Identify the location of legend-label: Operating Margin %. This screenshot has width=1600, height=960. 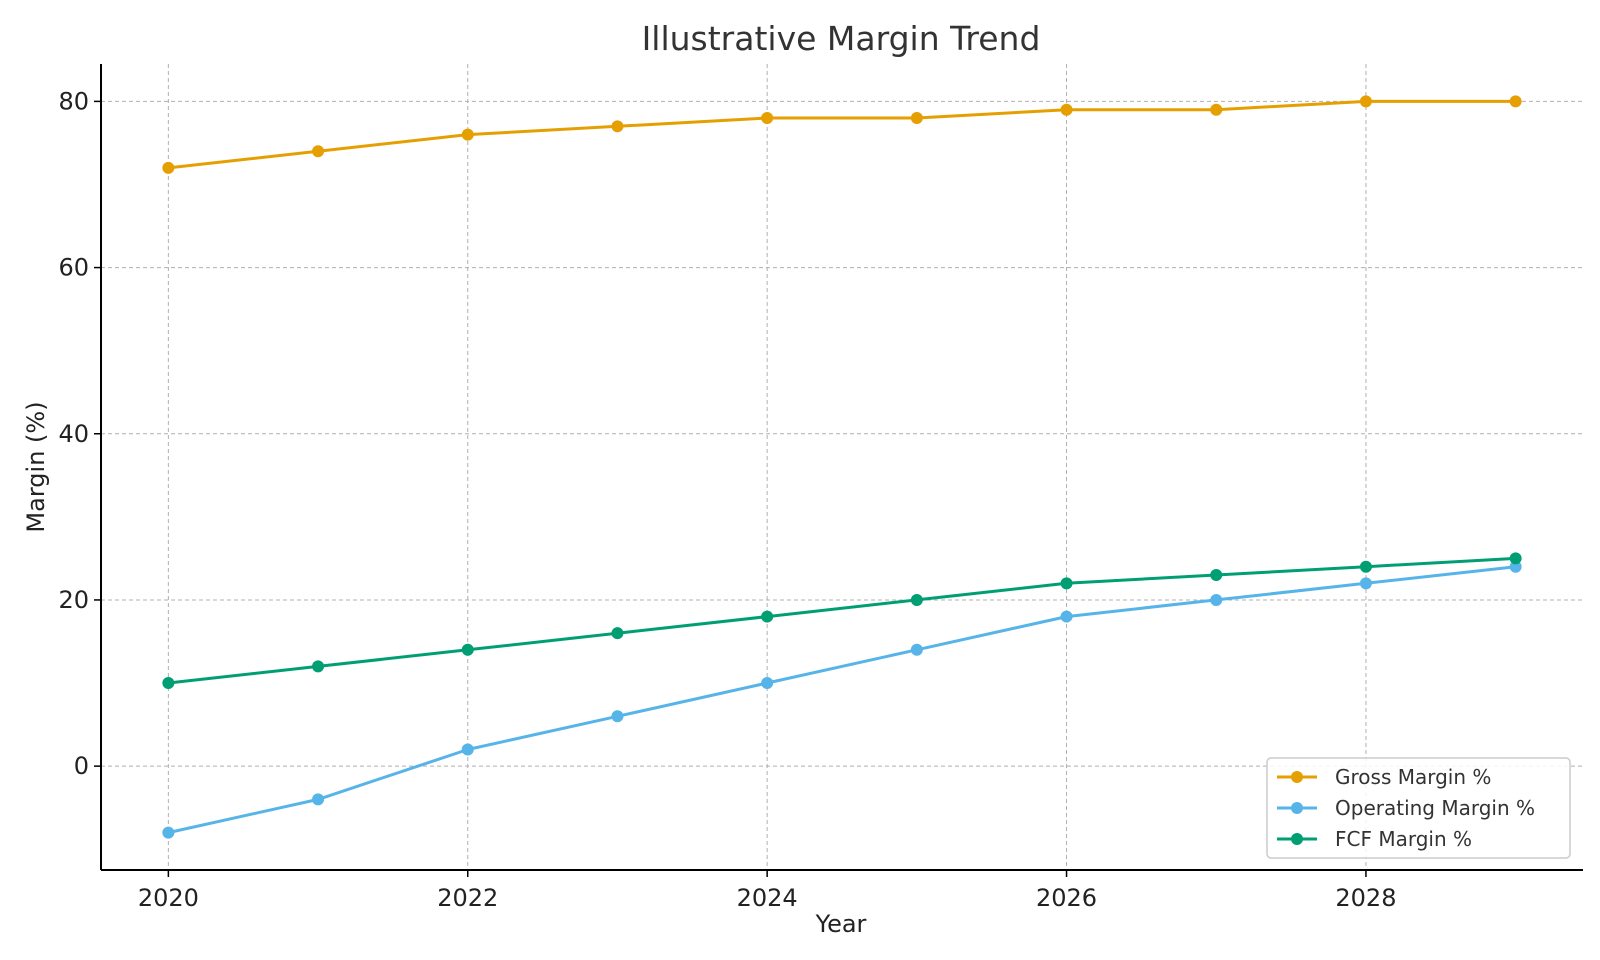
(1435, 808).